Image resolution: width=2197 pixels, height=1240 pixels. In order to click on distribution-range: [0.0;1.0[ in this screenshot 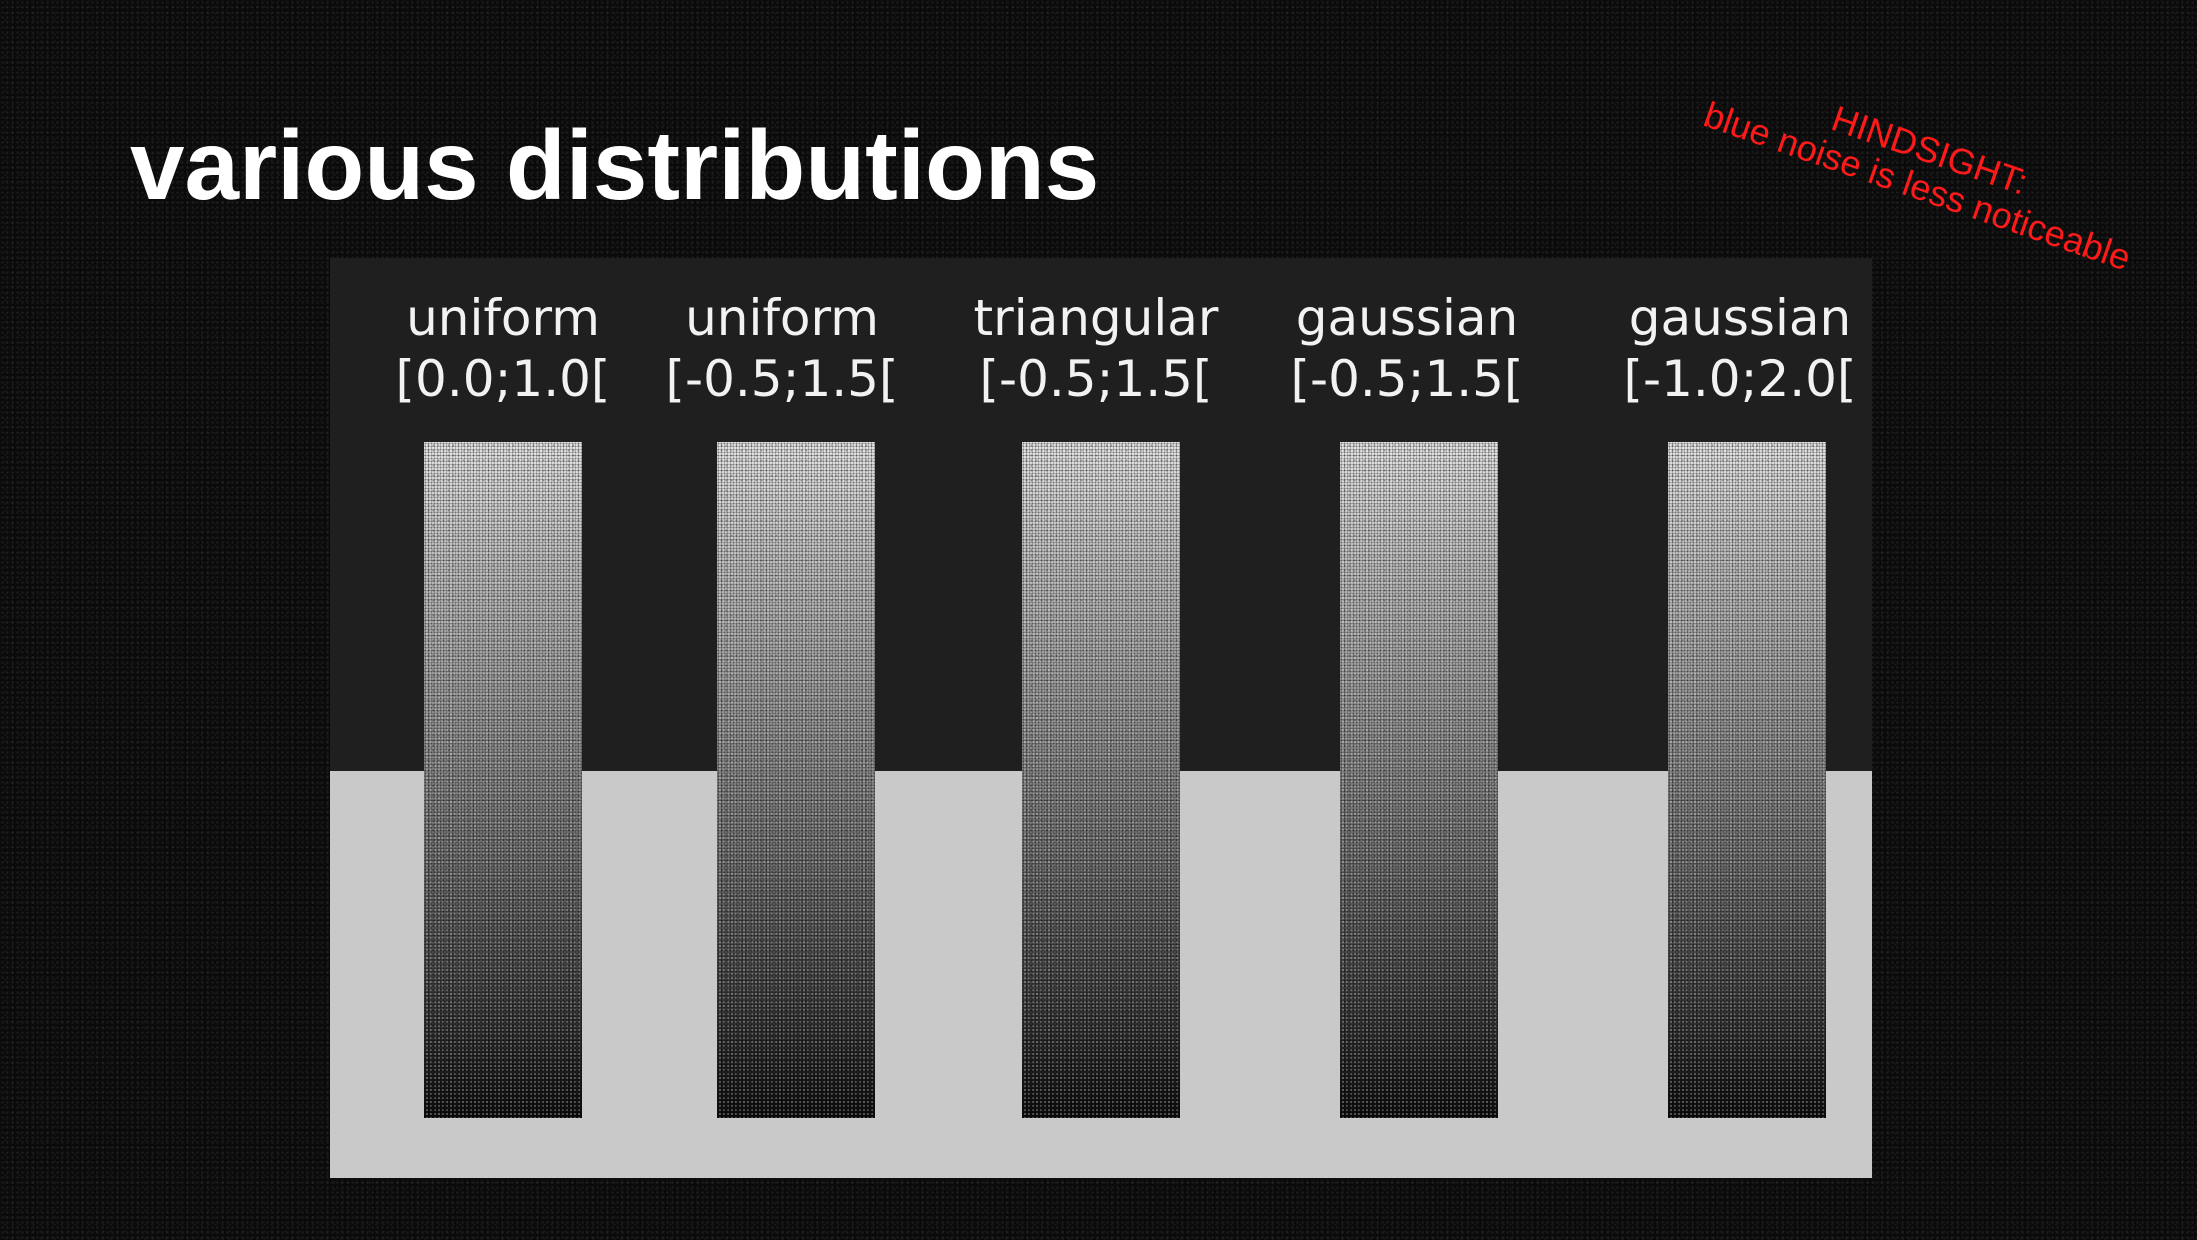, I will do `click(503, 379)`.